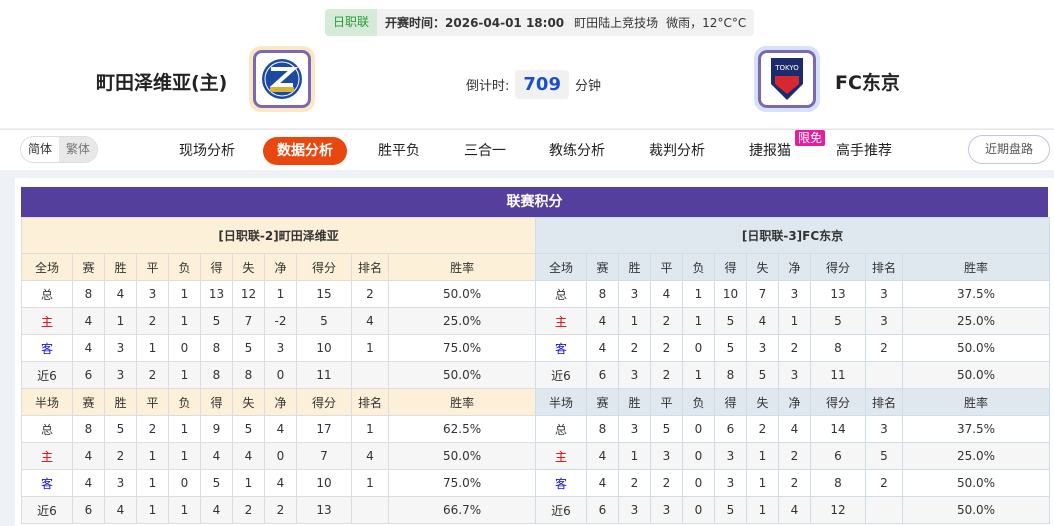  Describe the element at coordinates (787, 79) in the screenshot. I see `away-team-logo: TOKYO` at that location.